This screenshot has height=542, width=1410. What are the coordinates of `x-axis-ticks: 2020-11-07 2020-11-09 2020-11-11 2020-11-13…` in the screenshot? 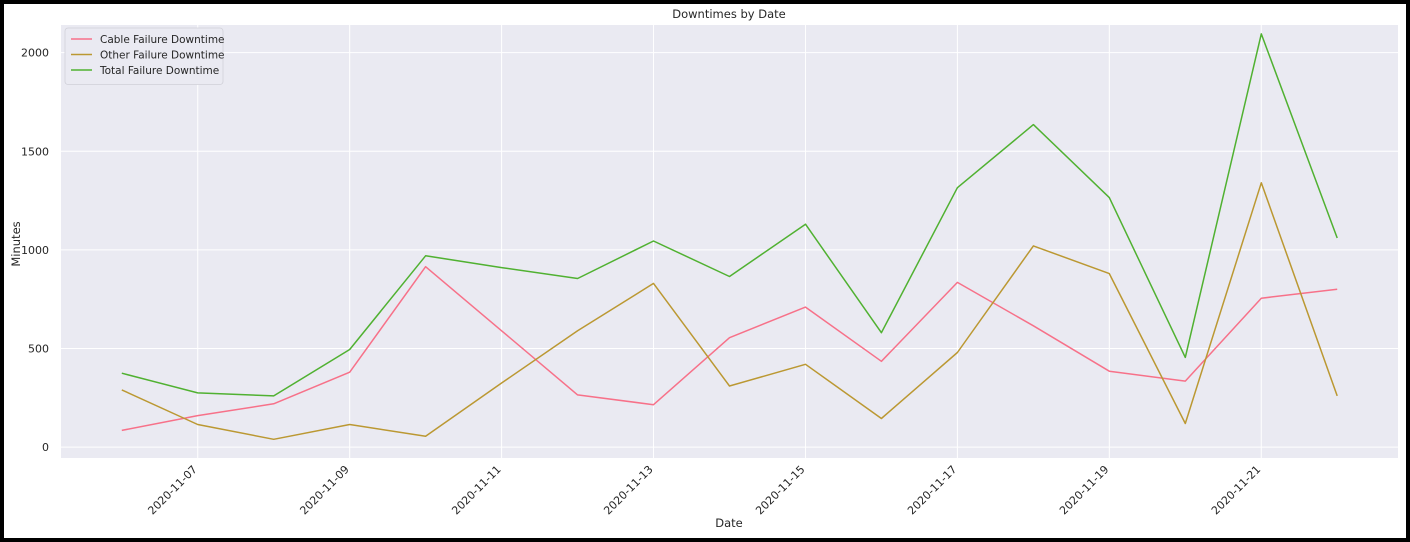 It's located at (704, 490).